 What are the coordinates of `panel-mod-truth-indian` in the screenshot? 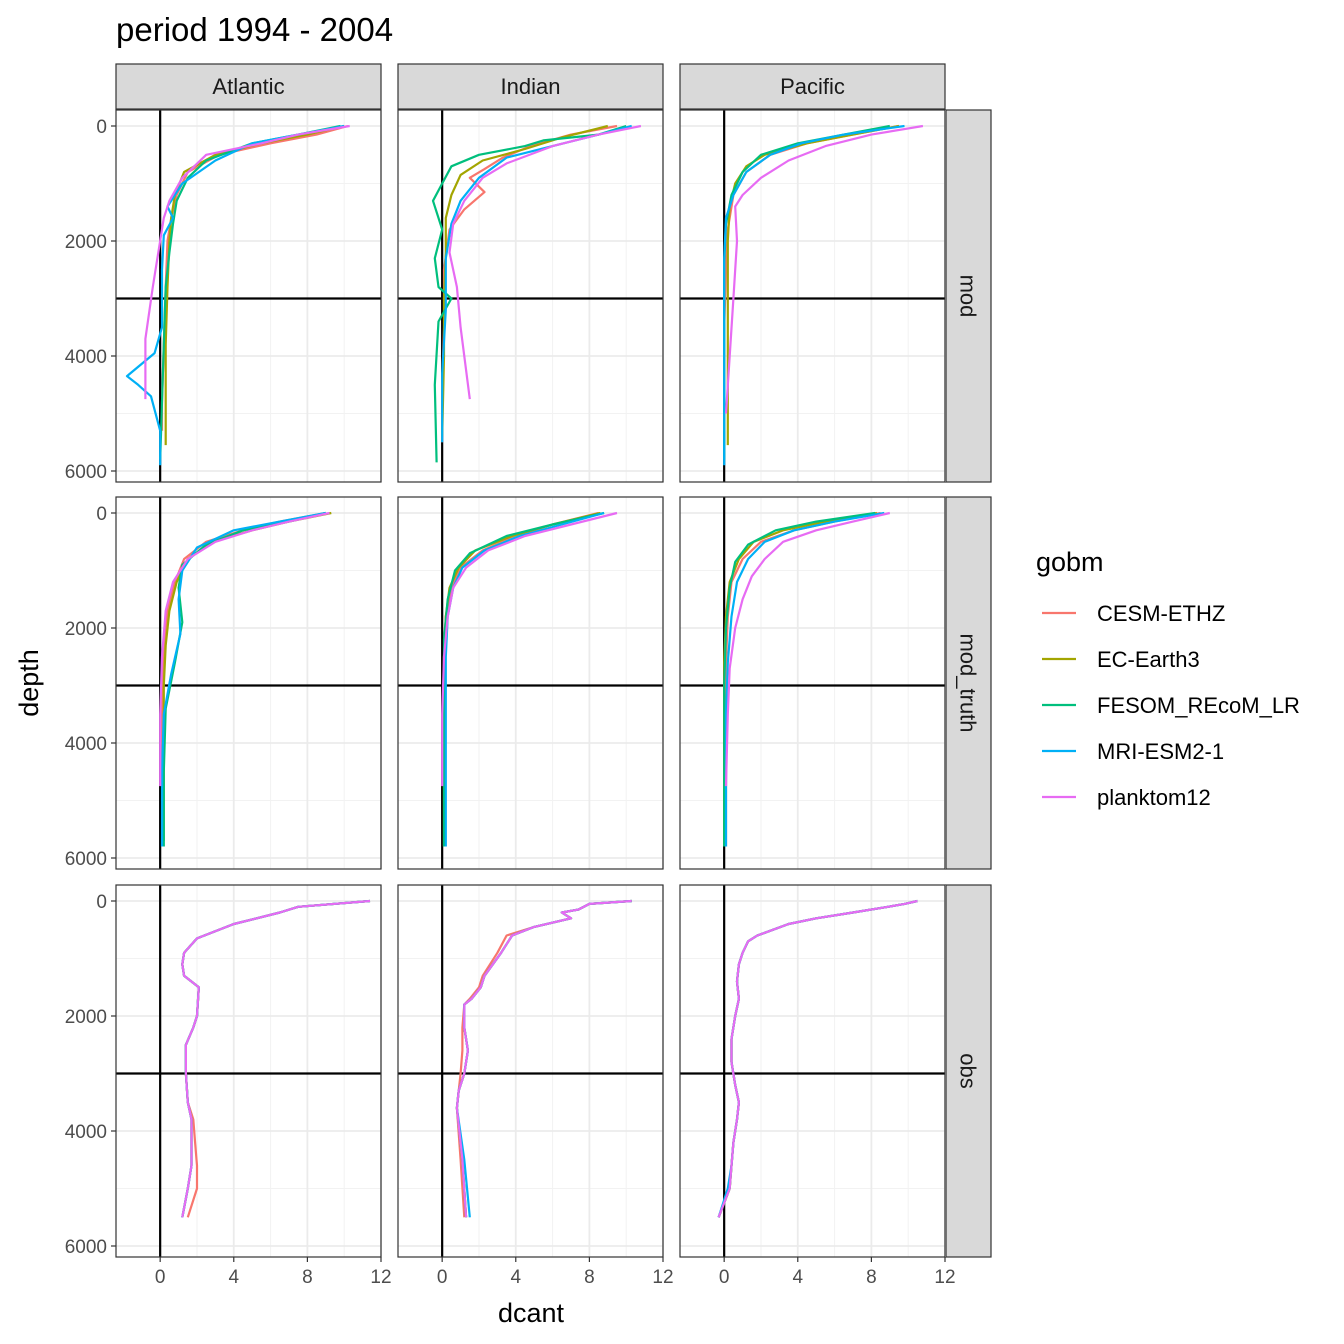 It's located at (530, 683).